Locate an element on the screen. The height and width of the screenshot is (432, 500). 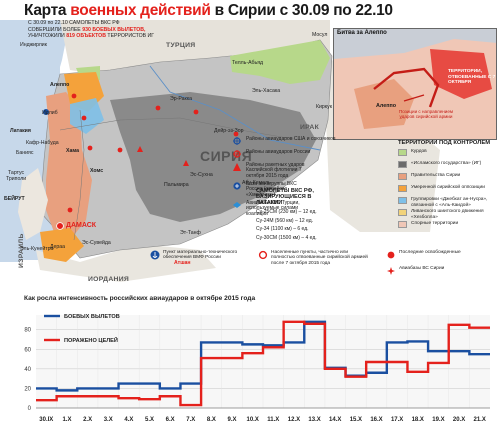
chart-xtick-label: 15.X is located at coordinates (356, 420).